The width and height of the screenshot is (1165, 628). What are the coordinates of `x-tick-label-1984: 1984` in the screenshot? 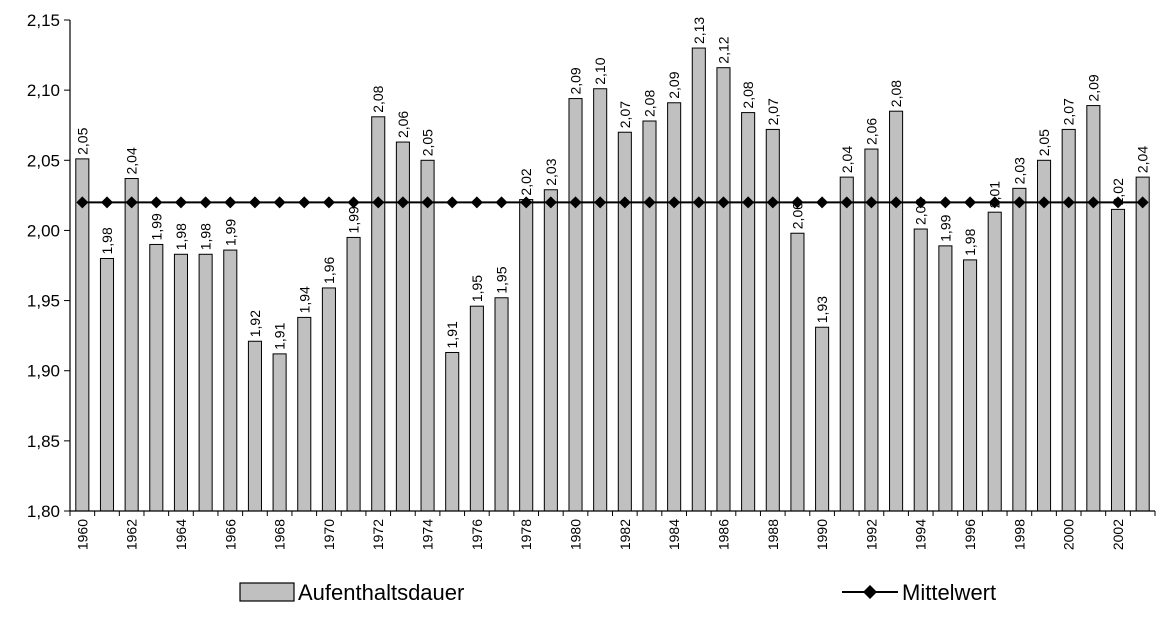 It's located at (674, 534).